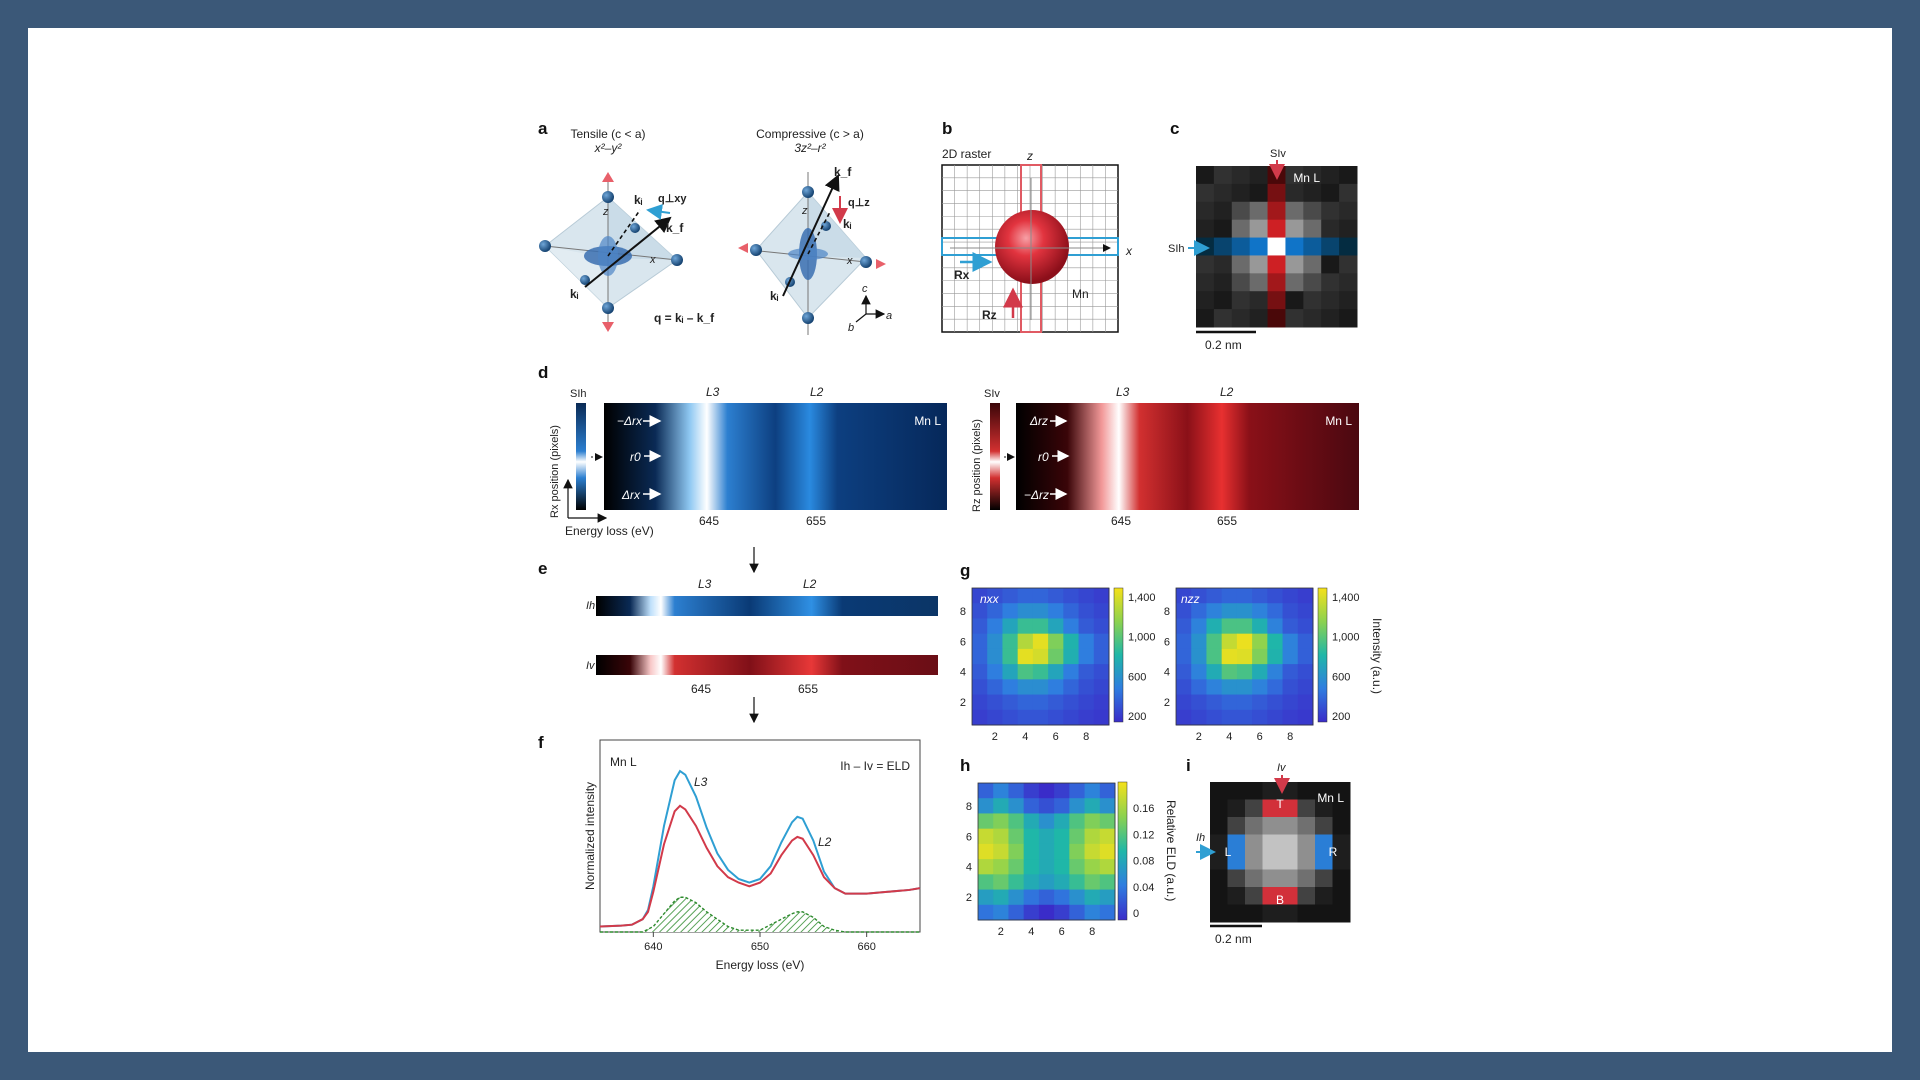 Image resolution: width=1920 pixels, height=1080 pixels. Describe the element at coordinates (1038, 421) in the screenshot. I see `drz-label: Δrz` at that location.